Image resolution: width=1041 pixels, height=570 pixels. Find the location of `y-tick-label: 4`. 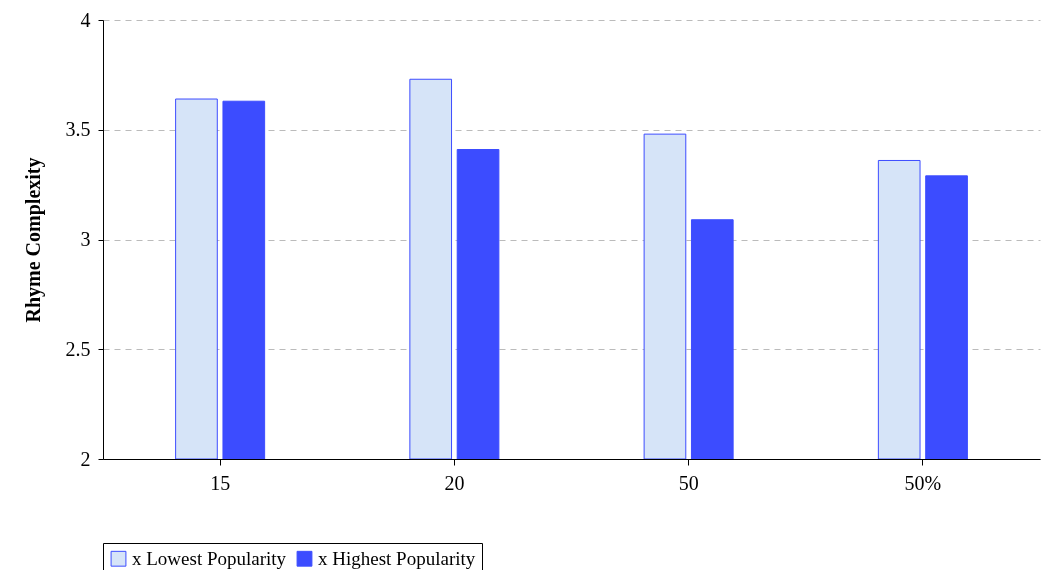

y-tick-label: 4 is located at coordinates (85, 19).